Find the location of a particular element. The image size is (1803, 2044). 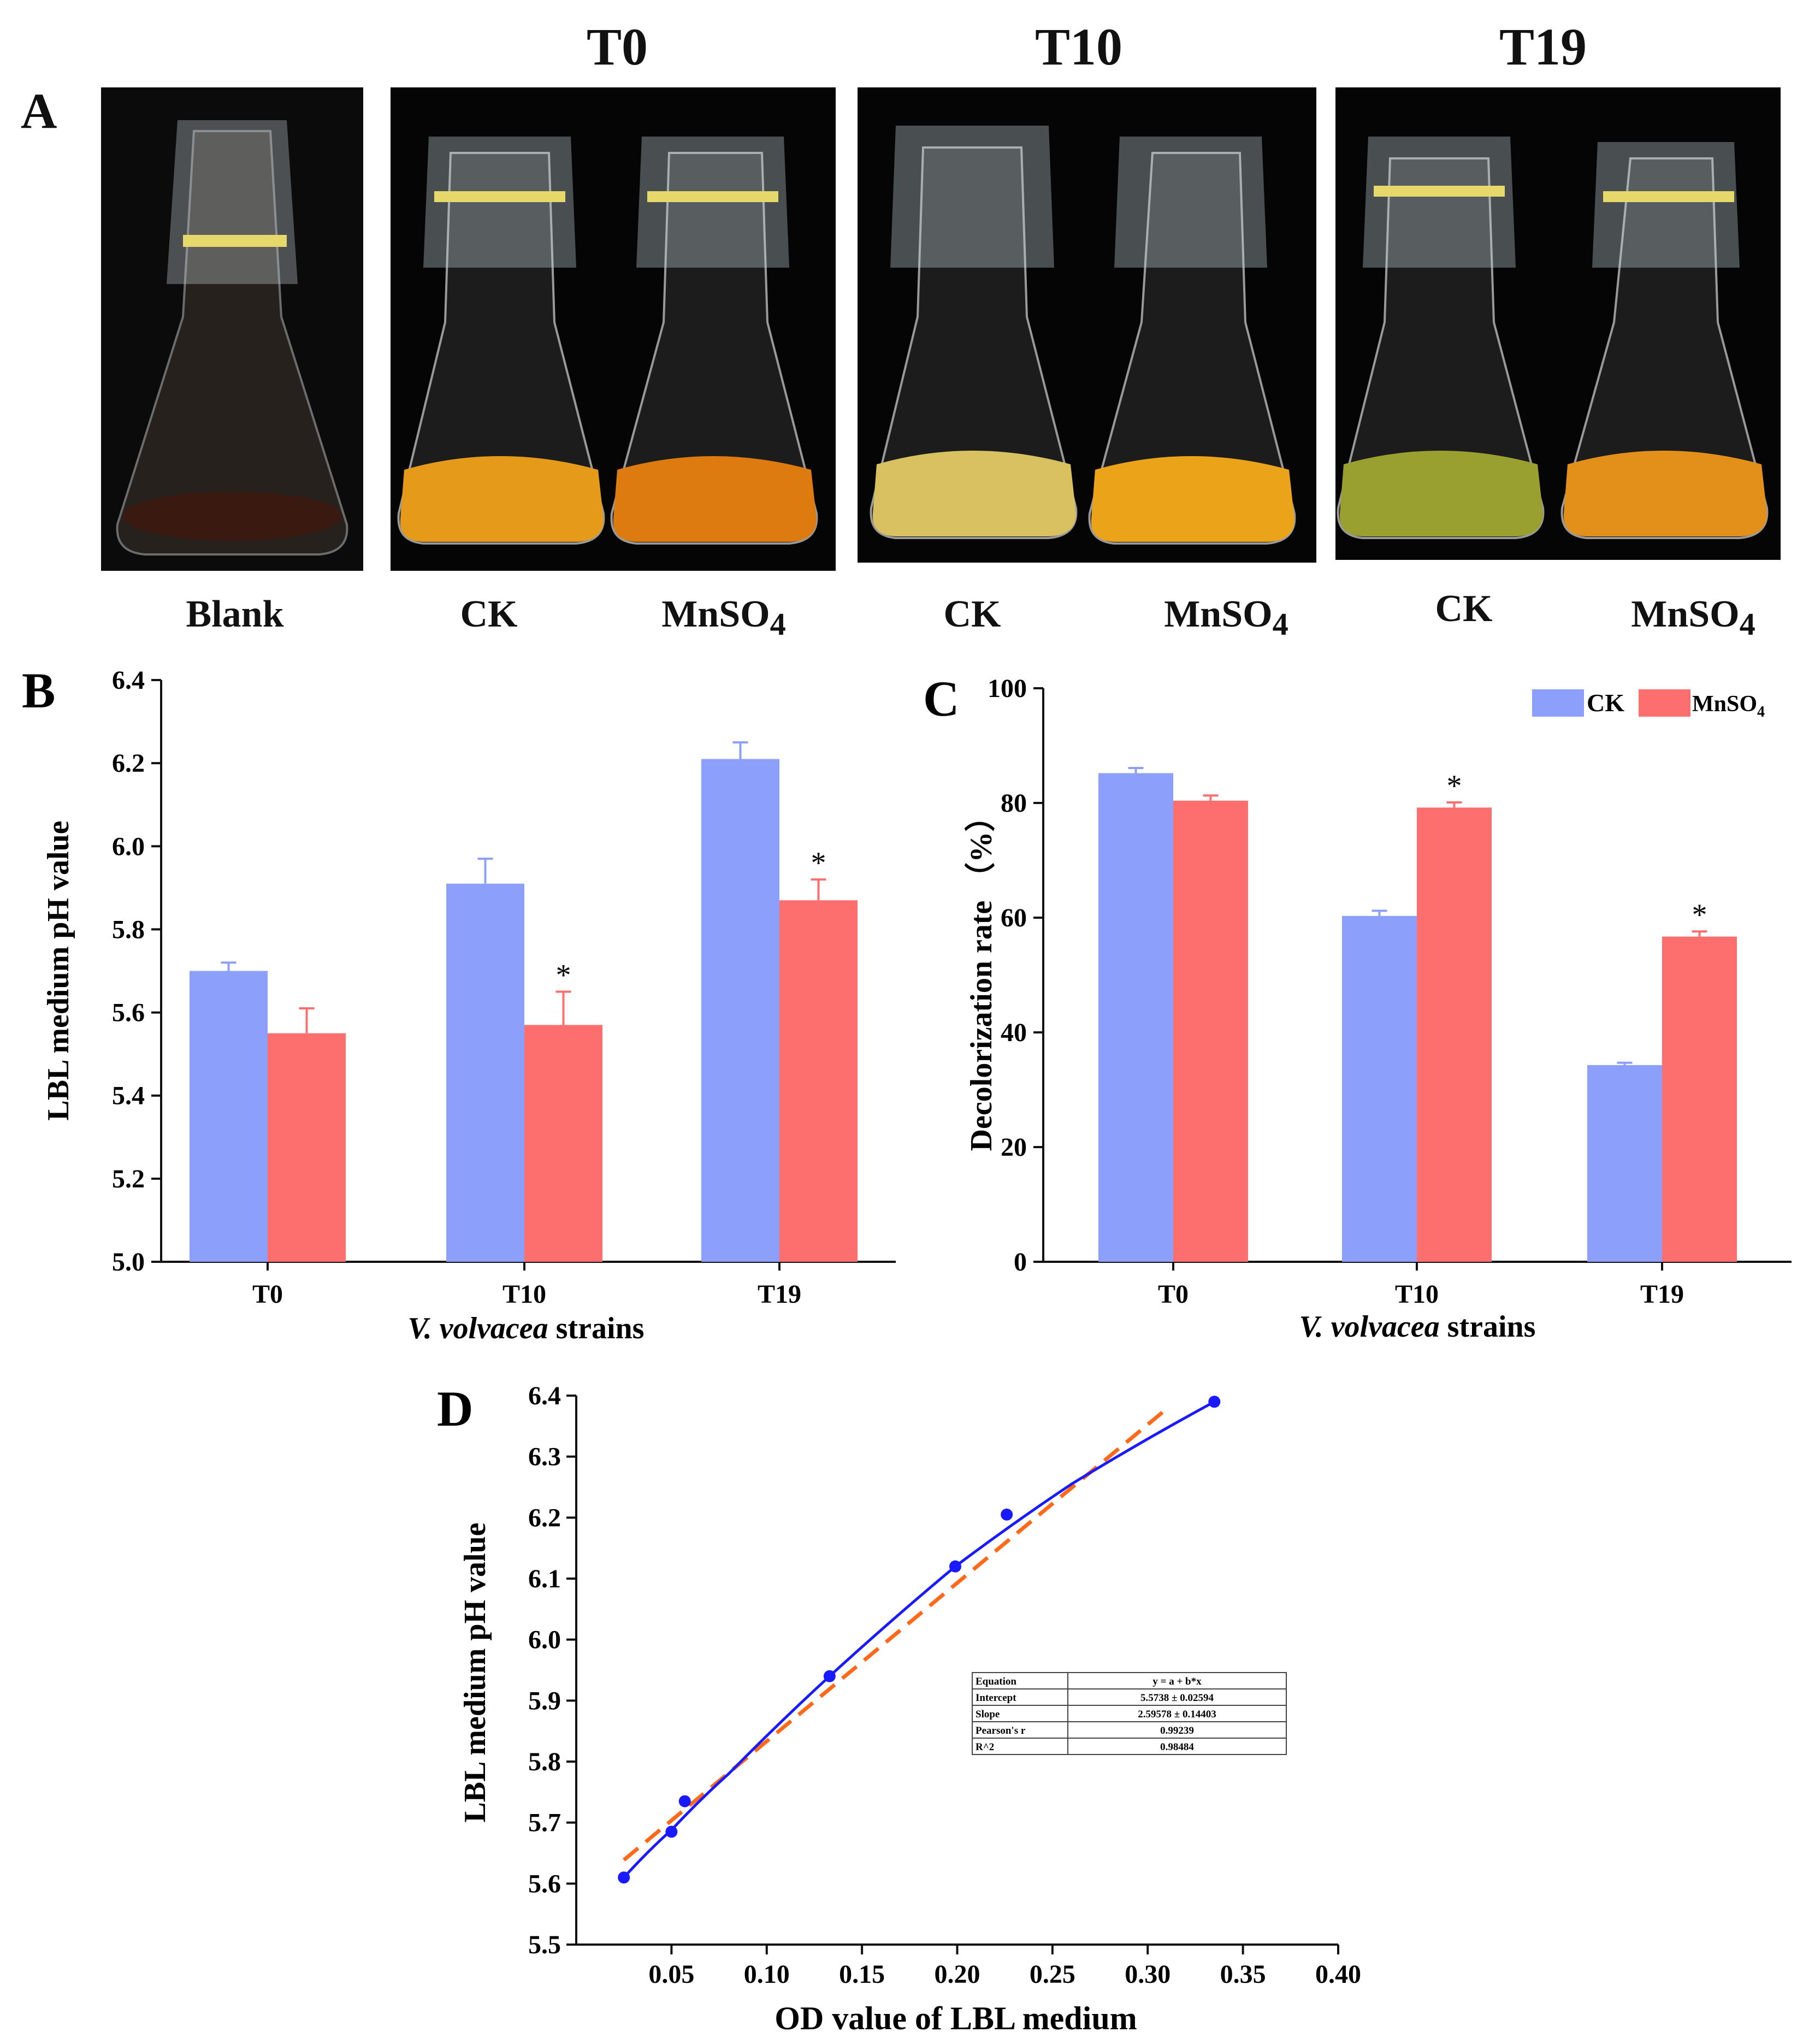

chart-d-xtick-label: 0.15 is located at coordinates (862, 1974).